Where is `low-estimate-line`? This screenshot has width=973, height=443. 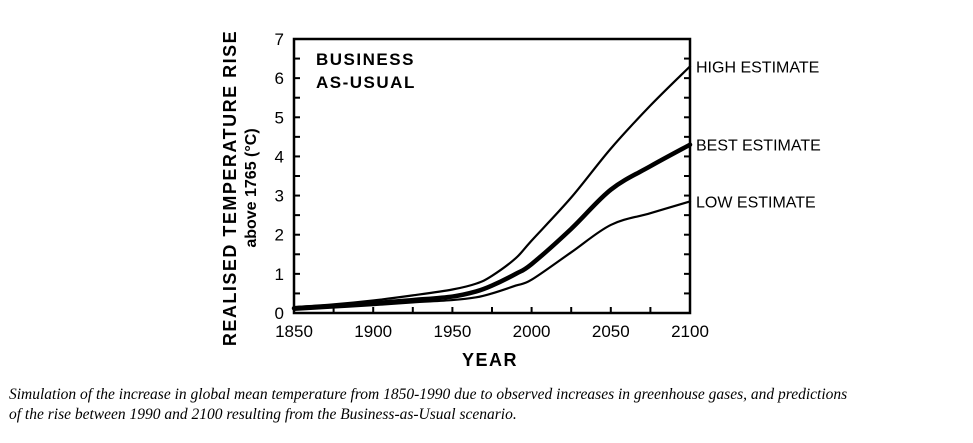 low-estimate-line is located at coordinates (492, 255).